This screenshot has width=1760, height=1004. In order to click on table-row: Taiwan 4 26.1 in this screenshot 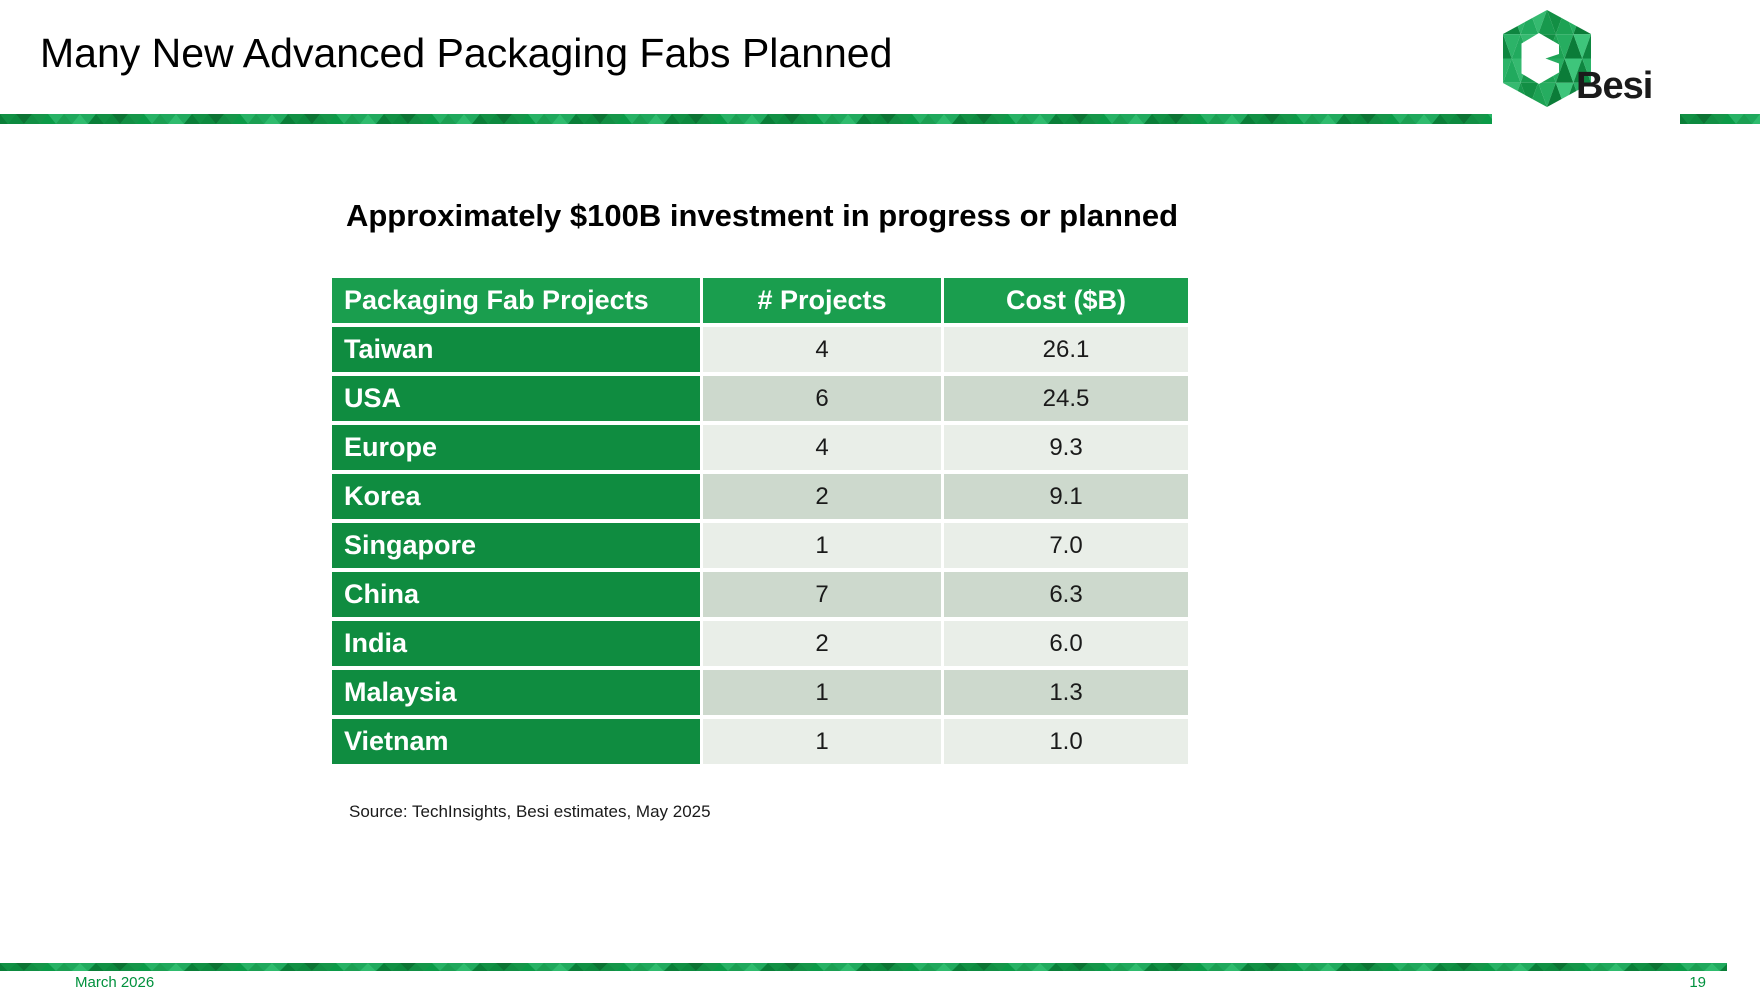, I will do `click(760, 349)`.